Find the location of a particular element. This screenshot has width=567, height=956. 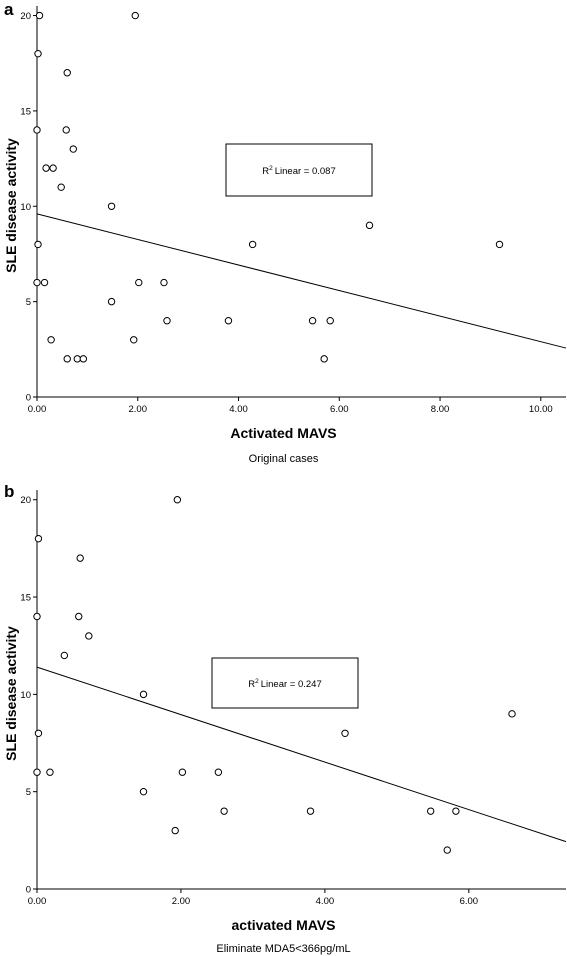

x-axis-label: Activated MAVS is located at coordinates (283, 433).